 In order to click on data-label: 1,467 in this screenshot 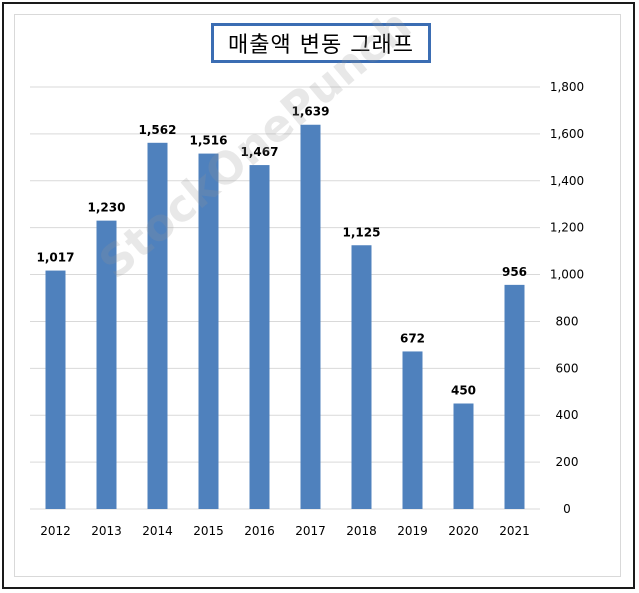, I will do `click(260, 152)`.